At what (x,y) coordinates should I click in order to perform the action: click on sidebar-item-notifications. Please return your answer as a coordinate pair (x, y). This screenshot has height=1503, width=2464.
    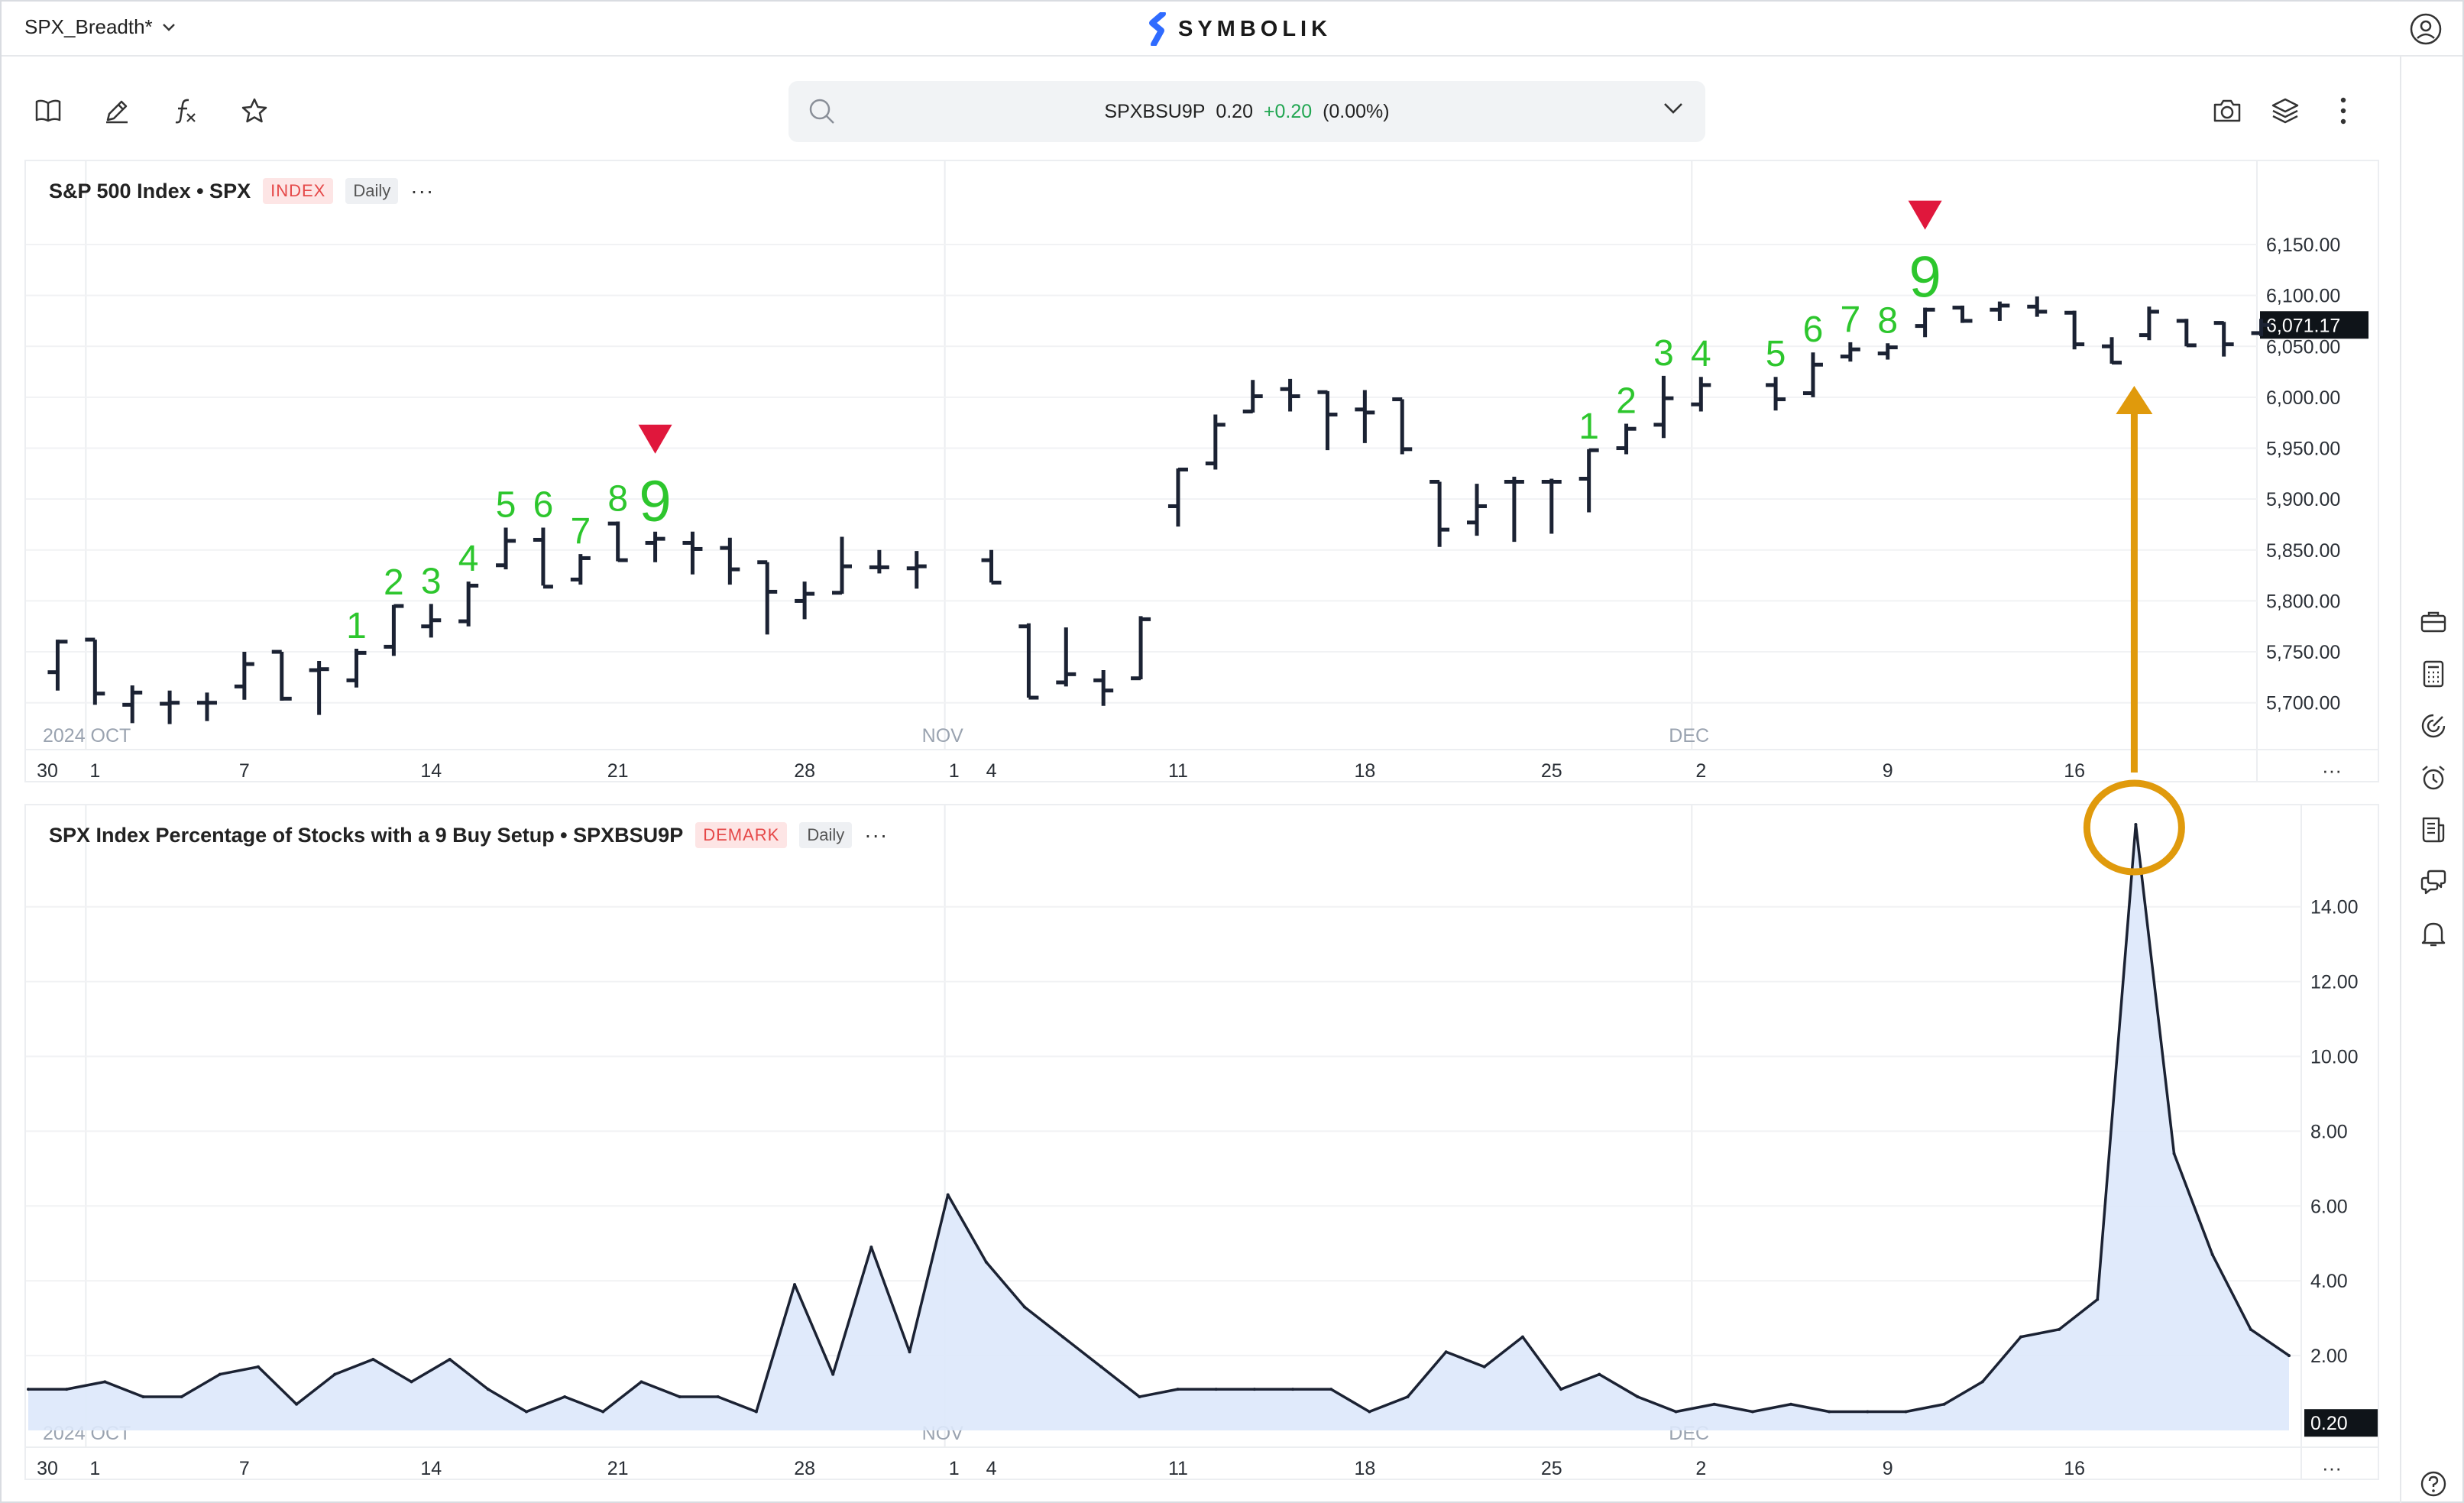
    Looking at the image, I should click on (2433, 934).